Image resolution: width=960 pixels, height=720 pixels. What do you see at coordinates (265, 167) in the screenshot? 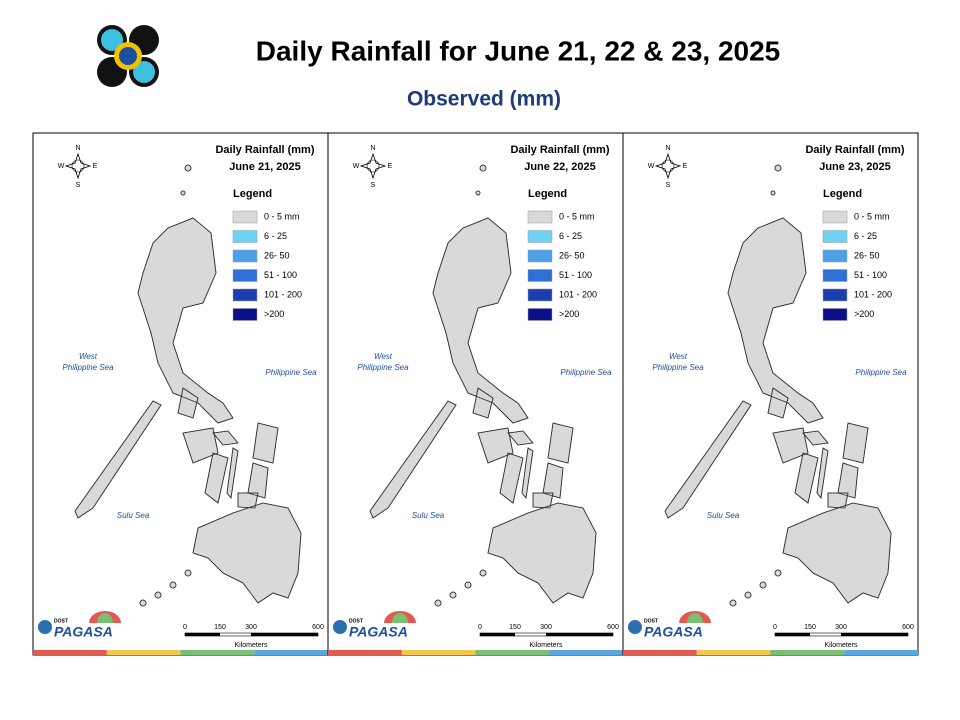
I see `panel-date: June 21, 2025` at bounding box center [265, 167].